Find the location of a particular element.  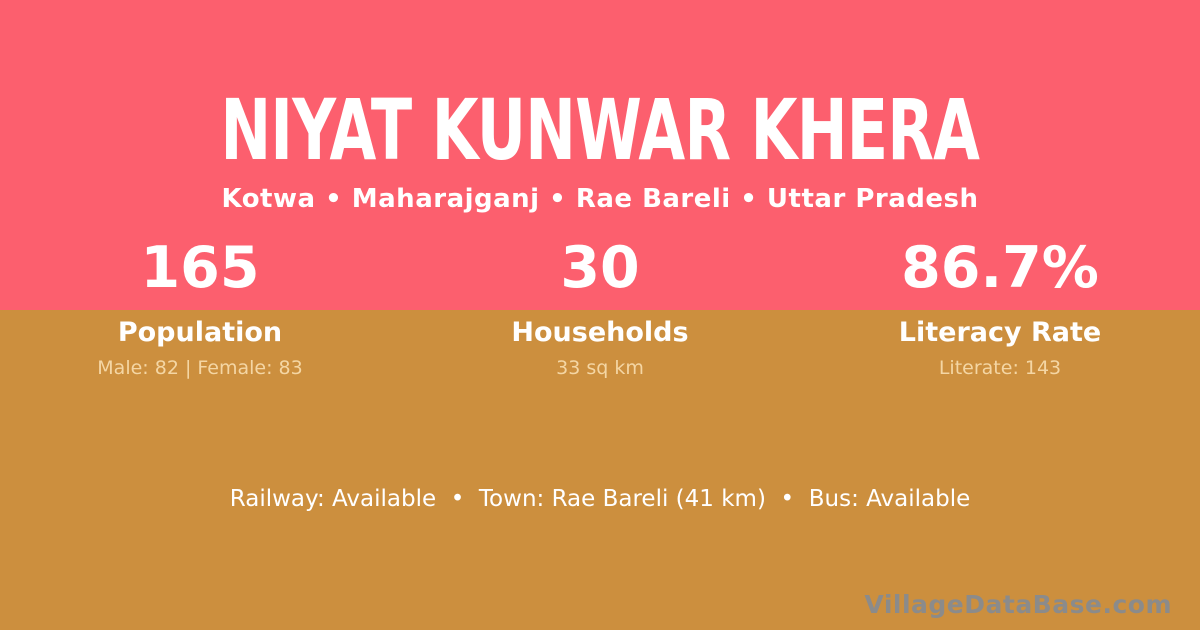

watermark: VillageDataBase.com is located at coordinates (1018, 604).